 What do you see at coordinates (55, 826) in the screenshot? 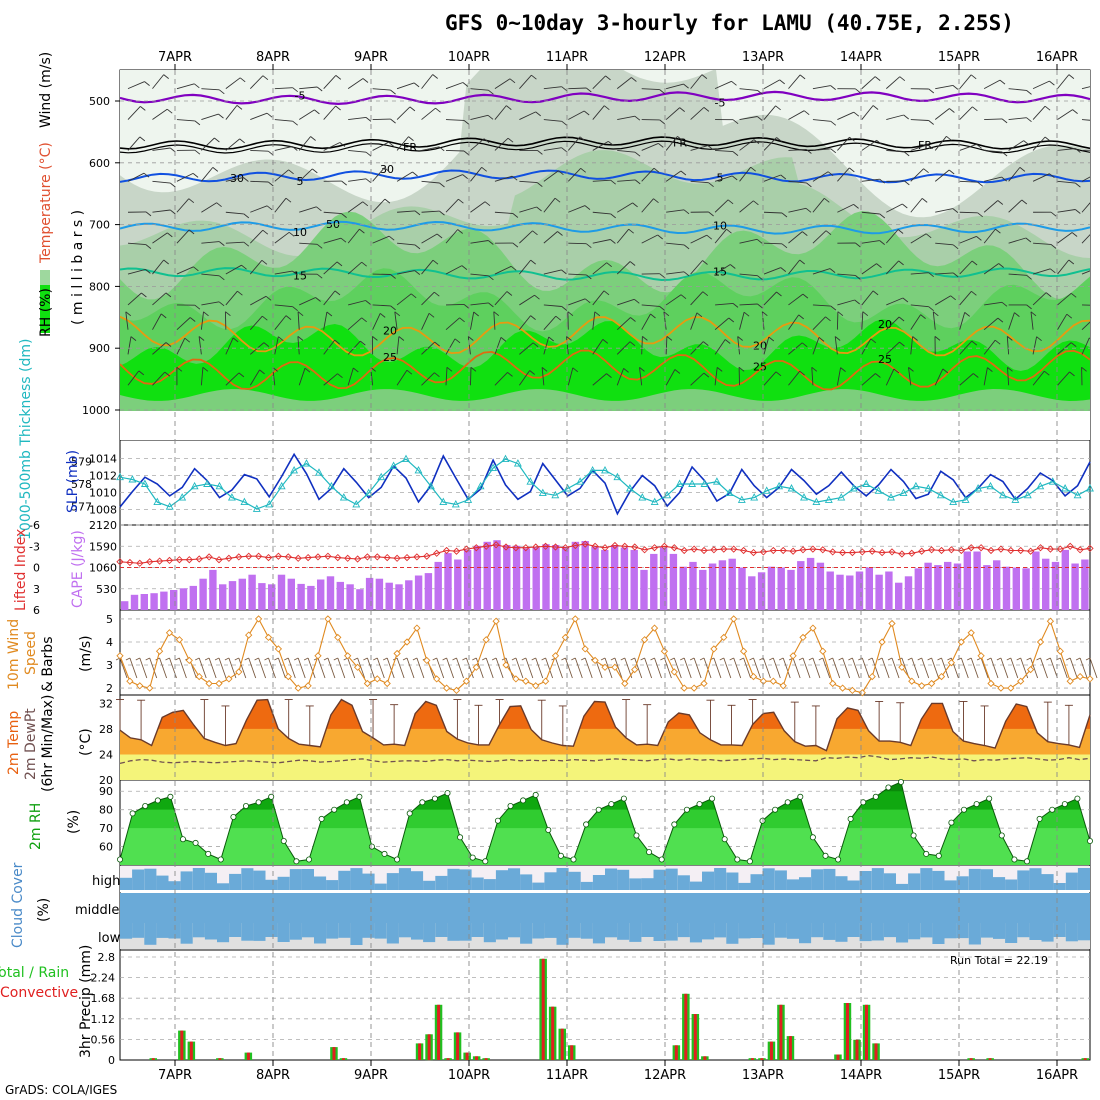
I see `rh-panel-labels: 2m RH (%)` at bounding box center [55, 826].